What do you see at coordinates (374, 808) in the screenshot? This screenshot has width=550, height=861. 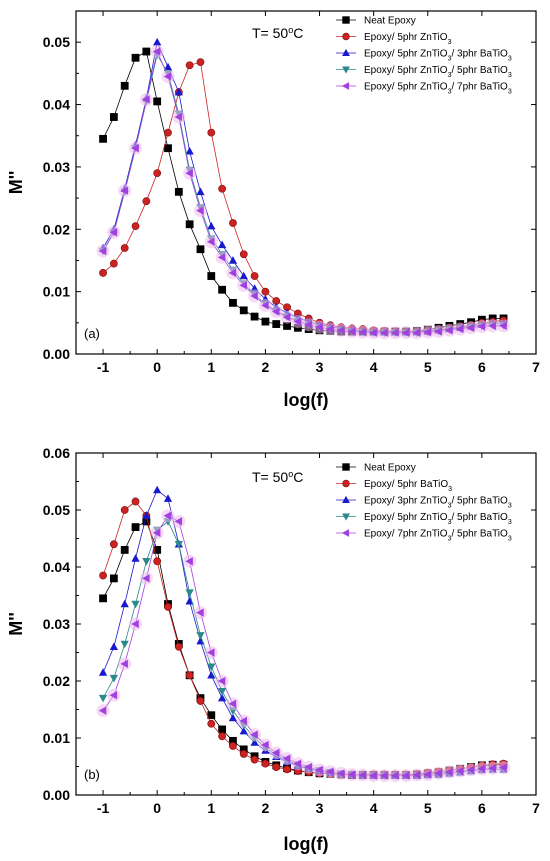 I see `x-tick-label: 4` at bounding box center [374, 808].